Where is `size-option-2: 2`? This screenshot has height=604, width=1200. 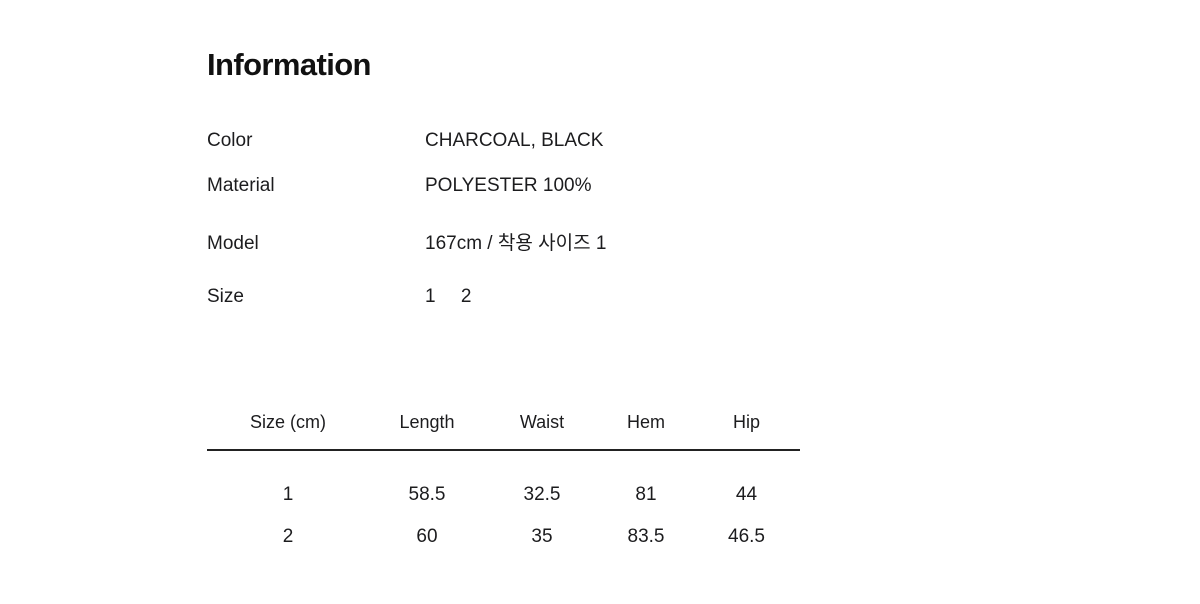 size-option-2: 2 is located at coordinates (466, 296).